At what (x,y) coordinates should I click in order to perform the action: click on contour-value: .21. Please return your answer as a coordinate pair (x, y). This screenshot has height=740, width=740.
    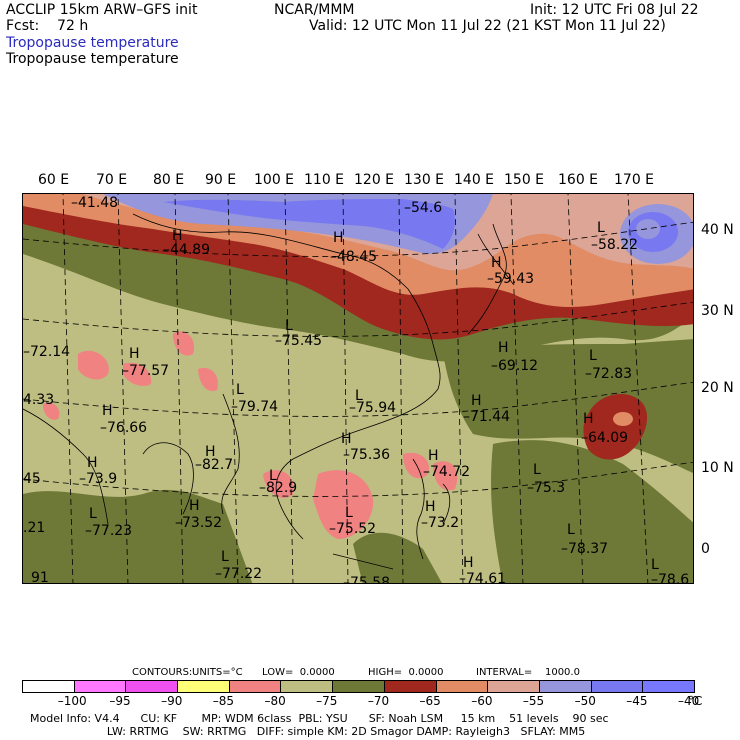
    Looking at the image, I should click on (34, 528).